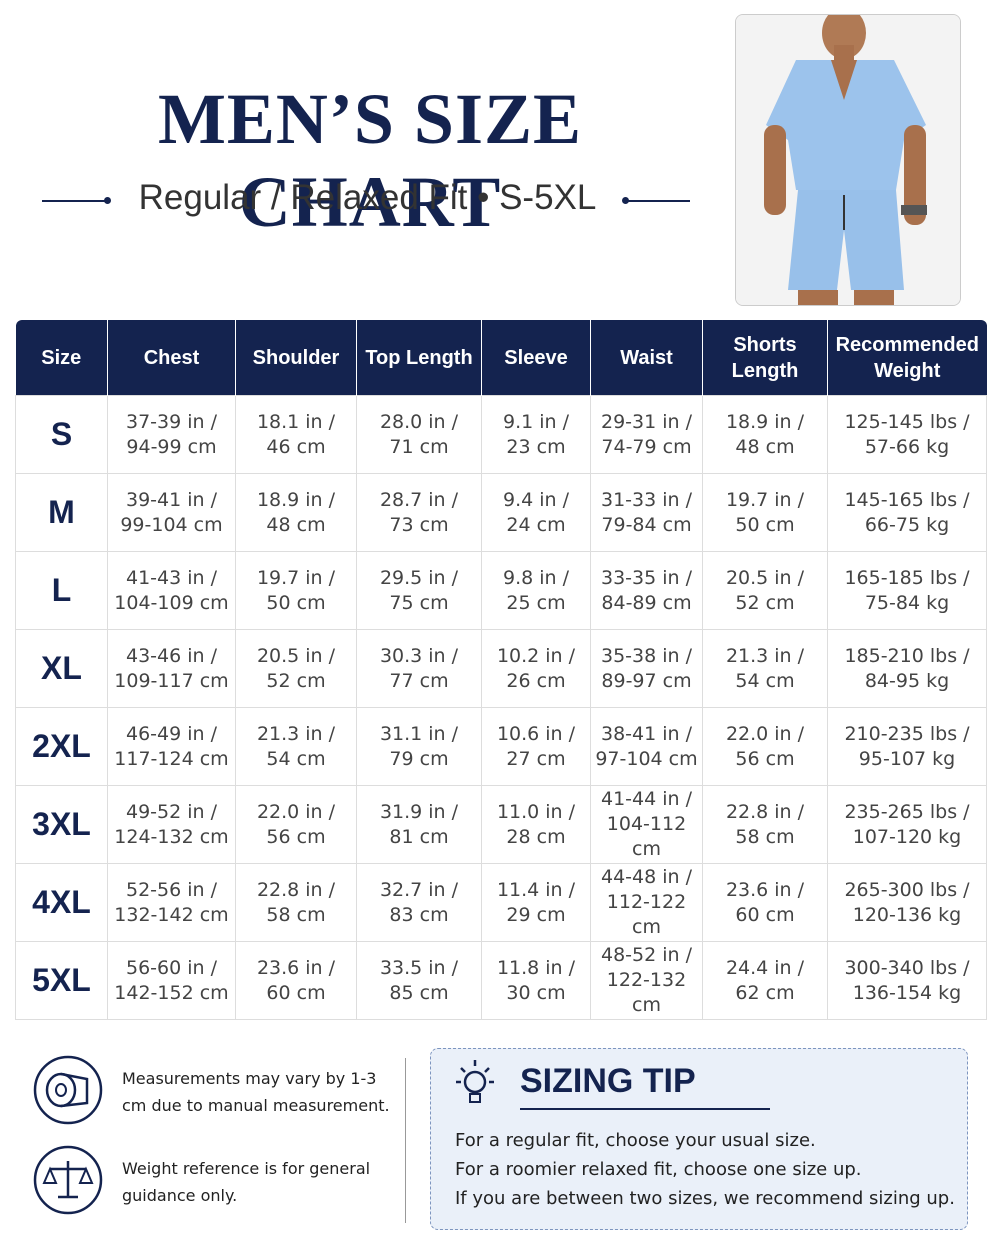  I want to click on cell-line: 20.5 in /, so click(296, 655).